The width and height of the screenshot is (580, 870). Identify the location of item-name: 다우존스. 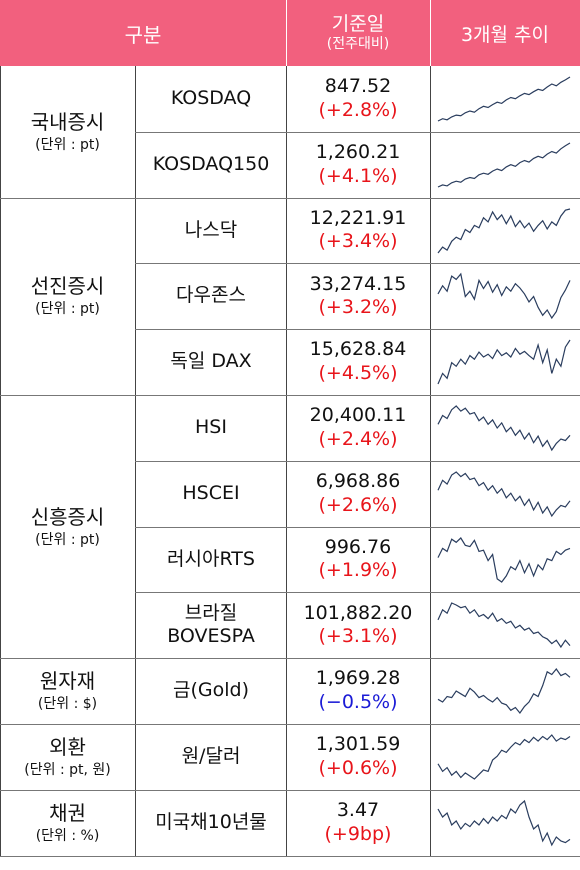
(211, 296).